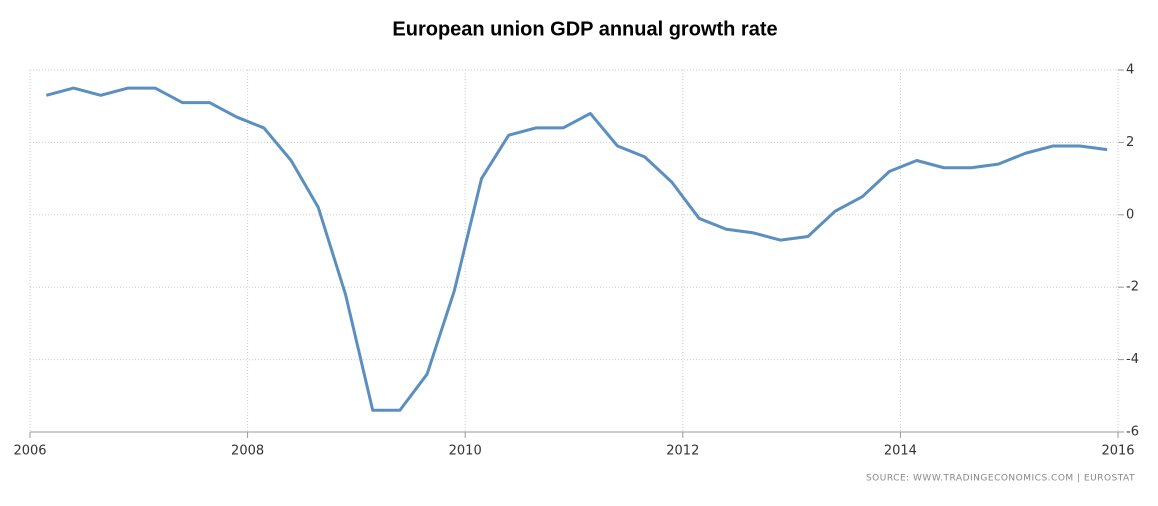  Describe the element at coordinates (900, 451) in the screenshot. I see `x-tick-label: 2014` at that location.